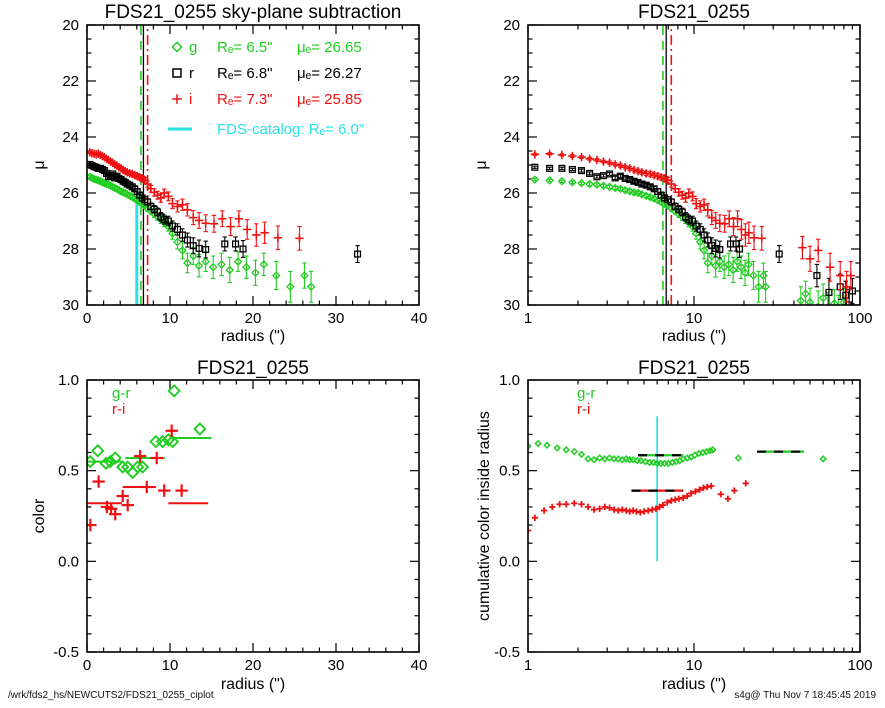  What do you see at coordinates (39, 515) in the screenshot?
I see `y-axis-label: color` at bounding box center [39, 515].